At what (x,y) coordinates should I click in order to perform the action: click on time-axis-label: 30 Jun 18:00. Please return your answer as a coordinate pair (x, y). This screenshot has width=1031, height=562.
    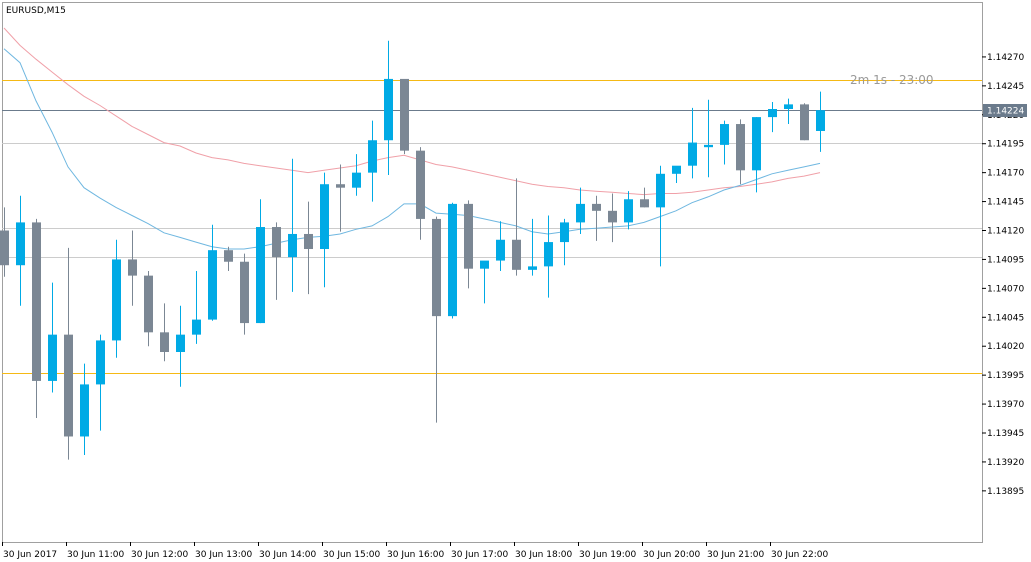
    Looking at the image, I should click on (543, 555).